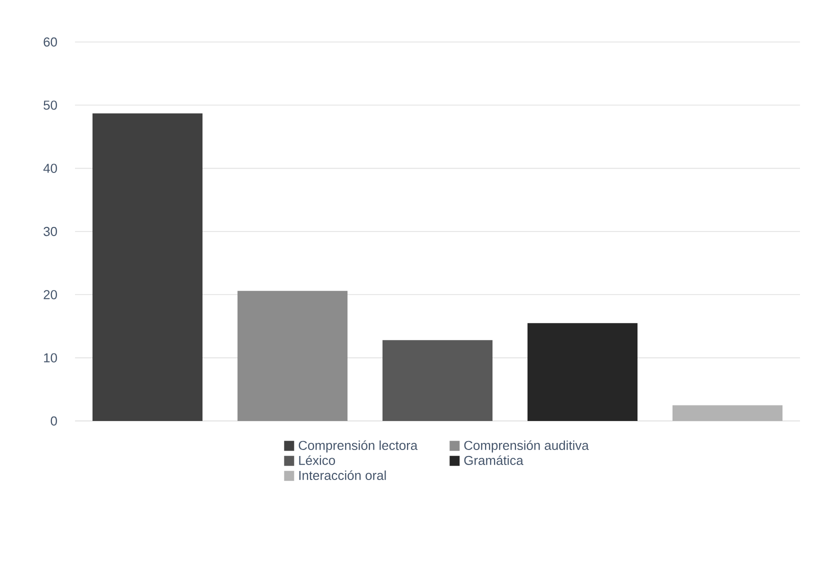 The image size is (817, 579). I want to click on y-tick-label: 60, so click(50, 42).